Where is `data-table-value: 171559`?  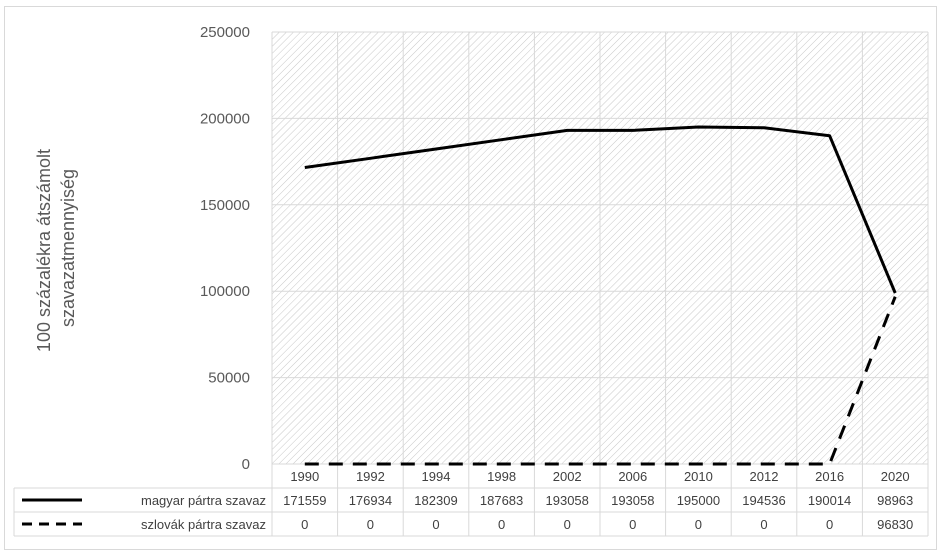 data-table-value: 171559 is located at coordinates (304, 500).